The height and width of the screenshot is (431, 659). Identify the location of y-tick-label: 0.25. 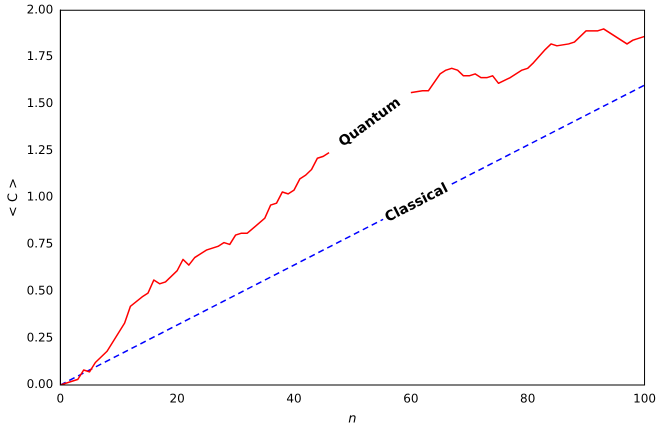
(40, 337).